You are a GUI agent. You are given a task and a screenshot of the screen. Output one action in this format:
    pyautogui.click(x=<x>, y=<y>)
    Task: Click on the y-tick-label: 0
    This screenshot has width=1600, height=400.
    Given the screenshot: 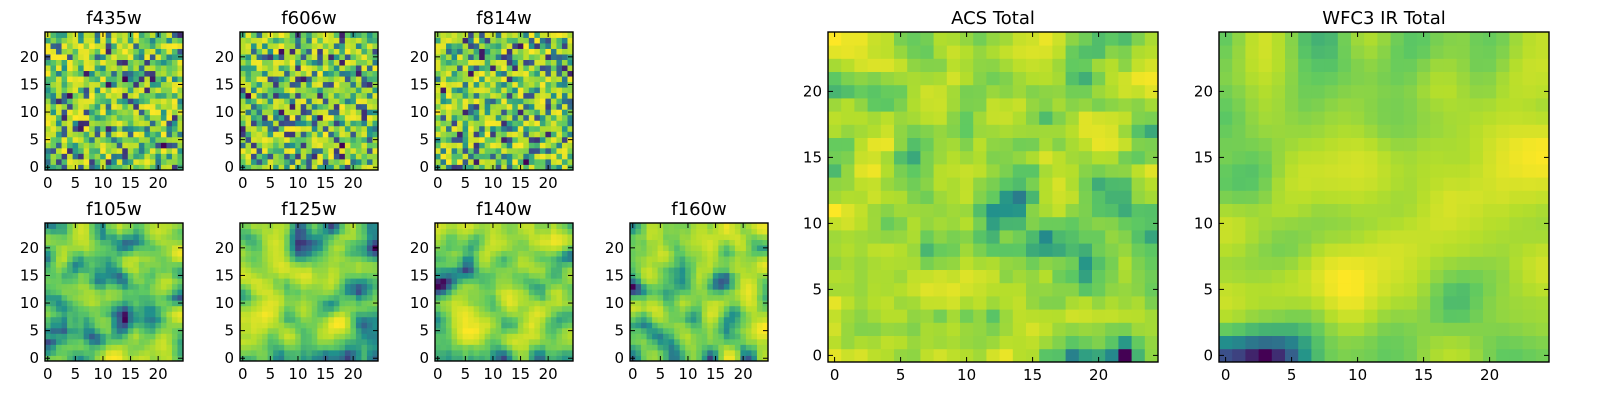 What is the action you would take?
    pyautogui.click(x=229, y=167)
    